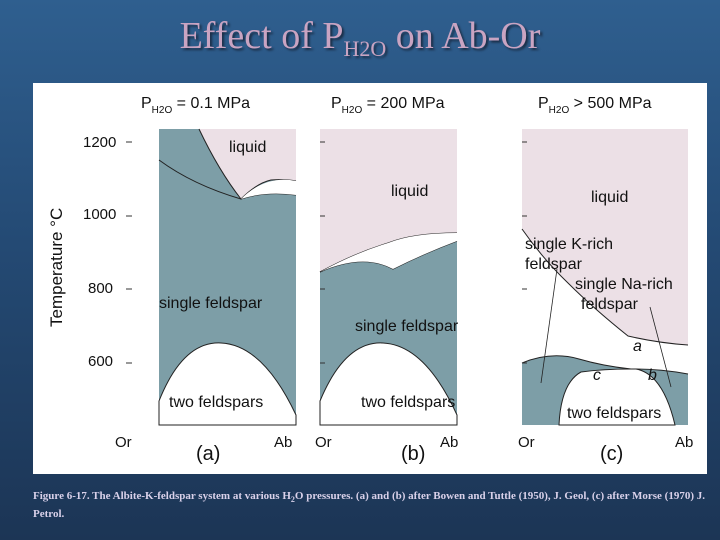 Image resolution: width=720 pixels, height=540 pixels. I want to click on panel-c-title-rest: > 500 MPa, so click(610, 103).